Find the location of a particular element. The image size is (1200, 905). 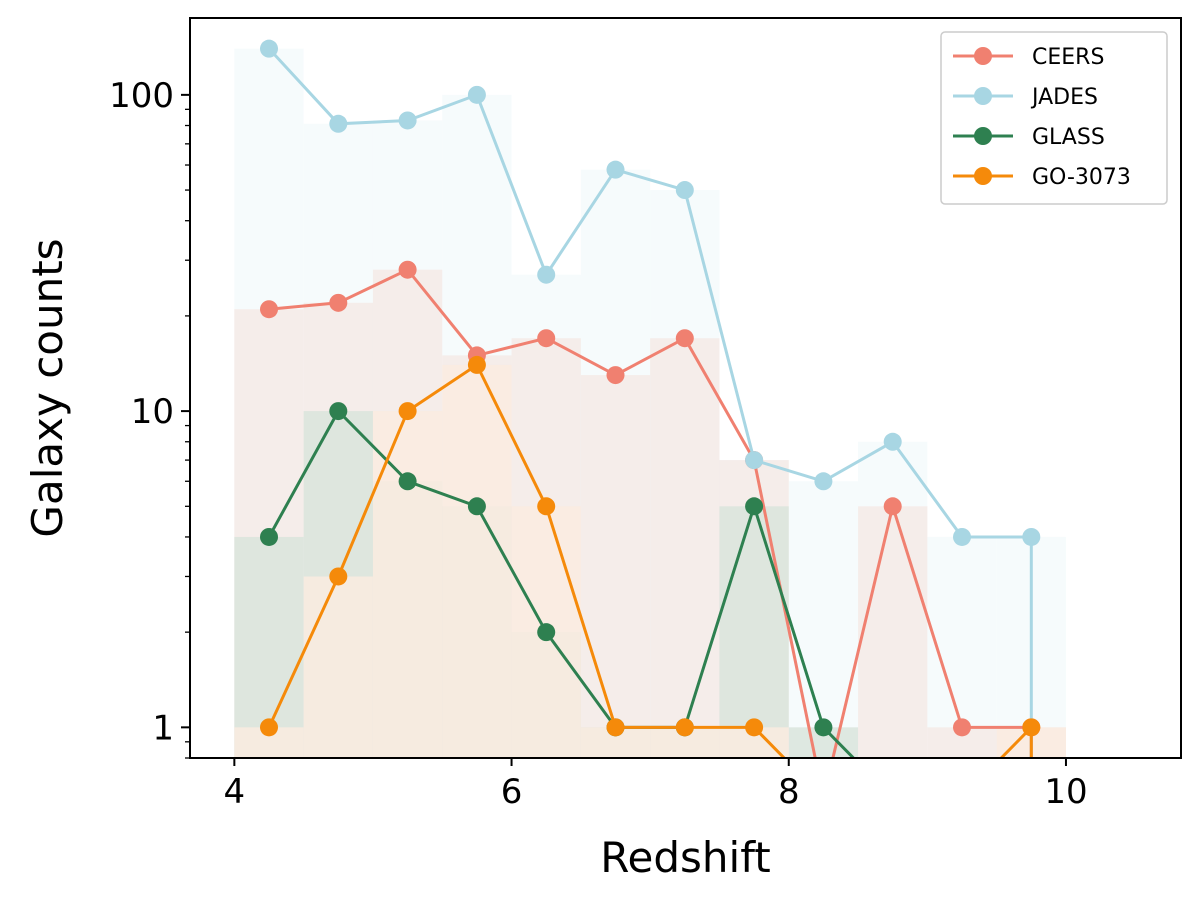

x-tick-label: 6 is located at coordinates (512, 792).